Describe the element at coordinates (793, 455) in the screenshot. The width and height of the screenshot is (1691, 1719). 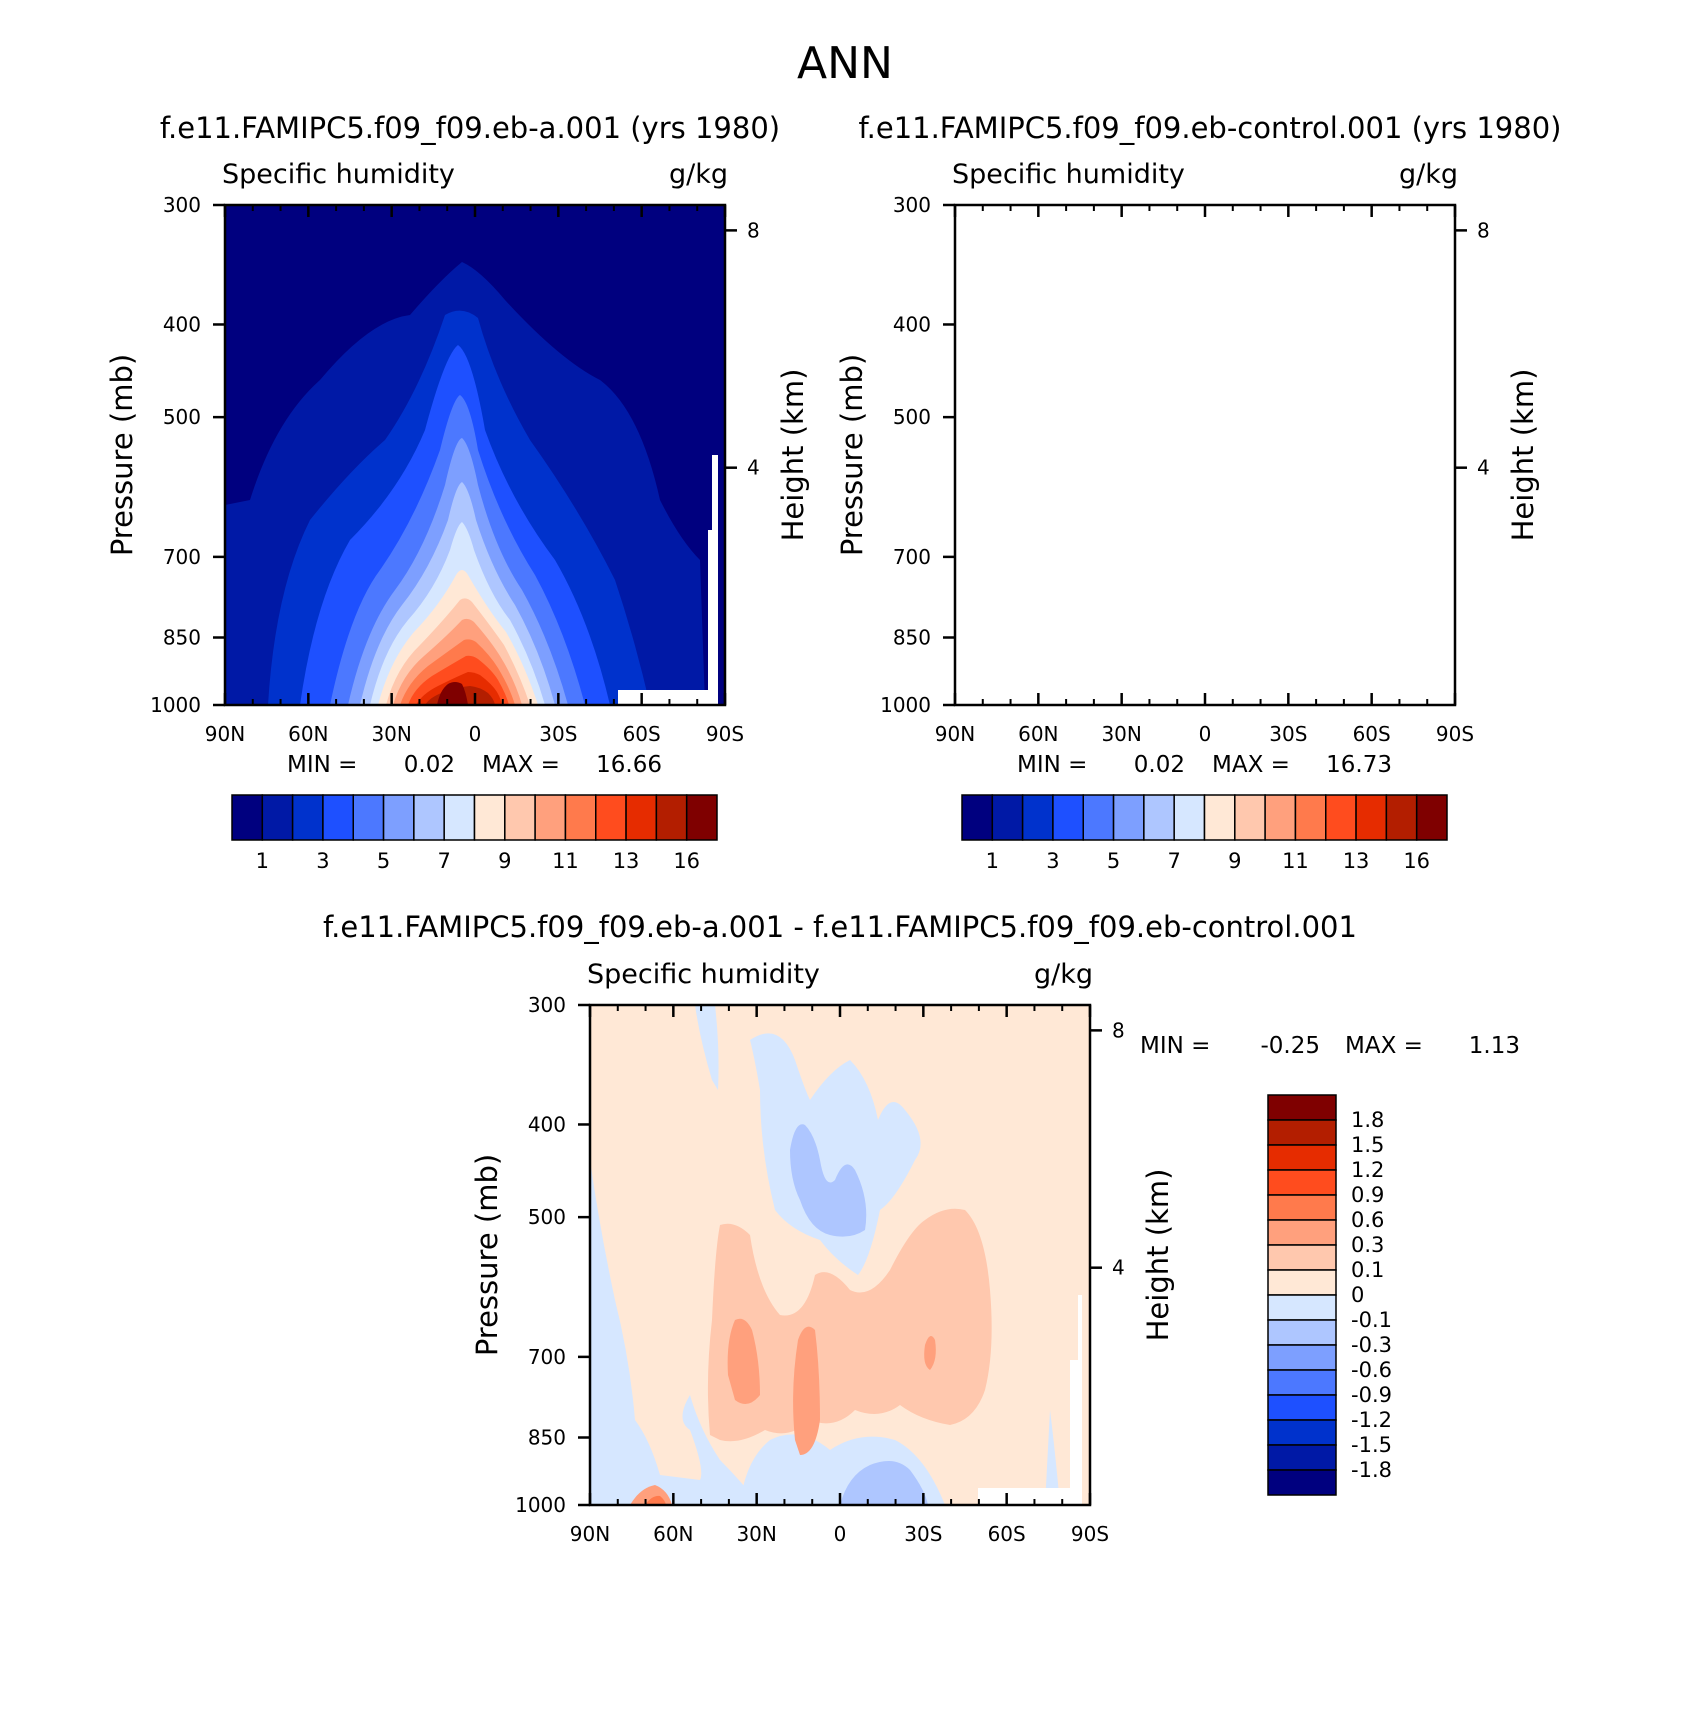
I see `panel-a-ylabel-right: Height (km)` at that location.